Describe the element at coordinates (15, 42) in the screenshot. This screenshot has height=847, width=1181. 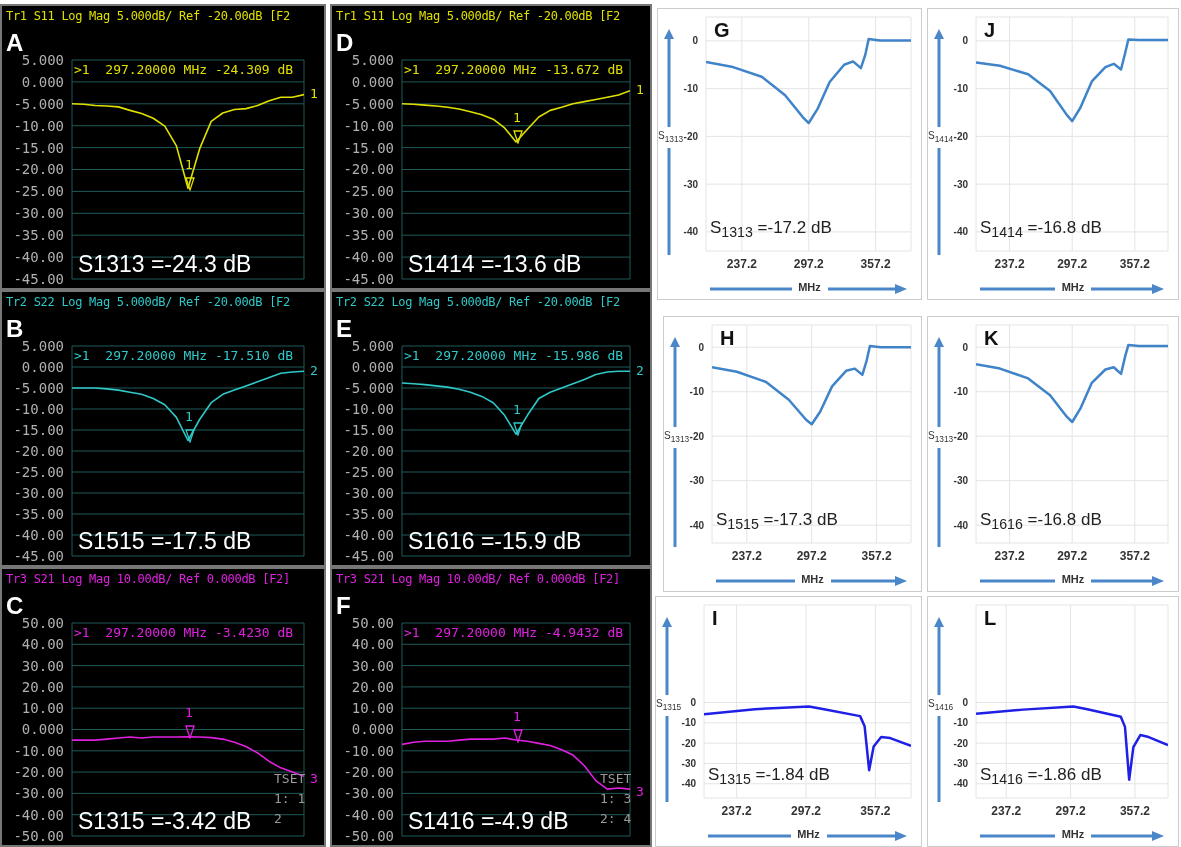
I see `text: A` at that location.